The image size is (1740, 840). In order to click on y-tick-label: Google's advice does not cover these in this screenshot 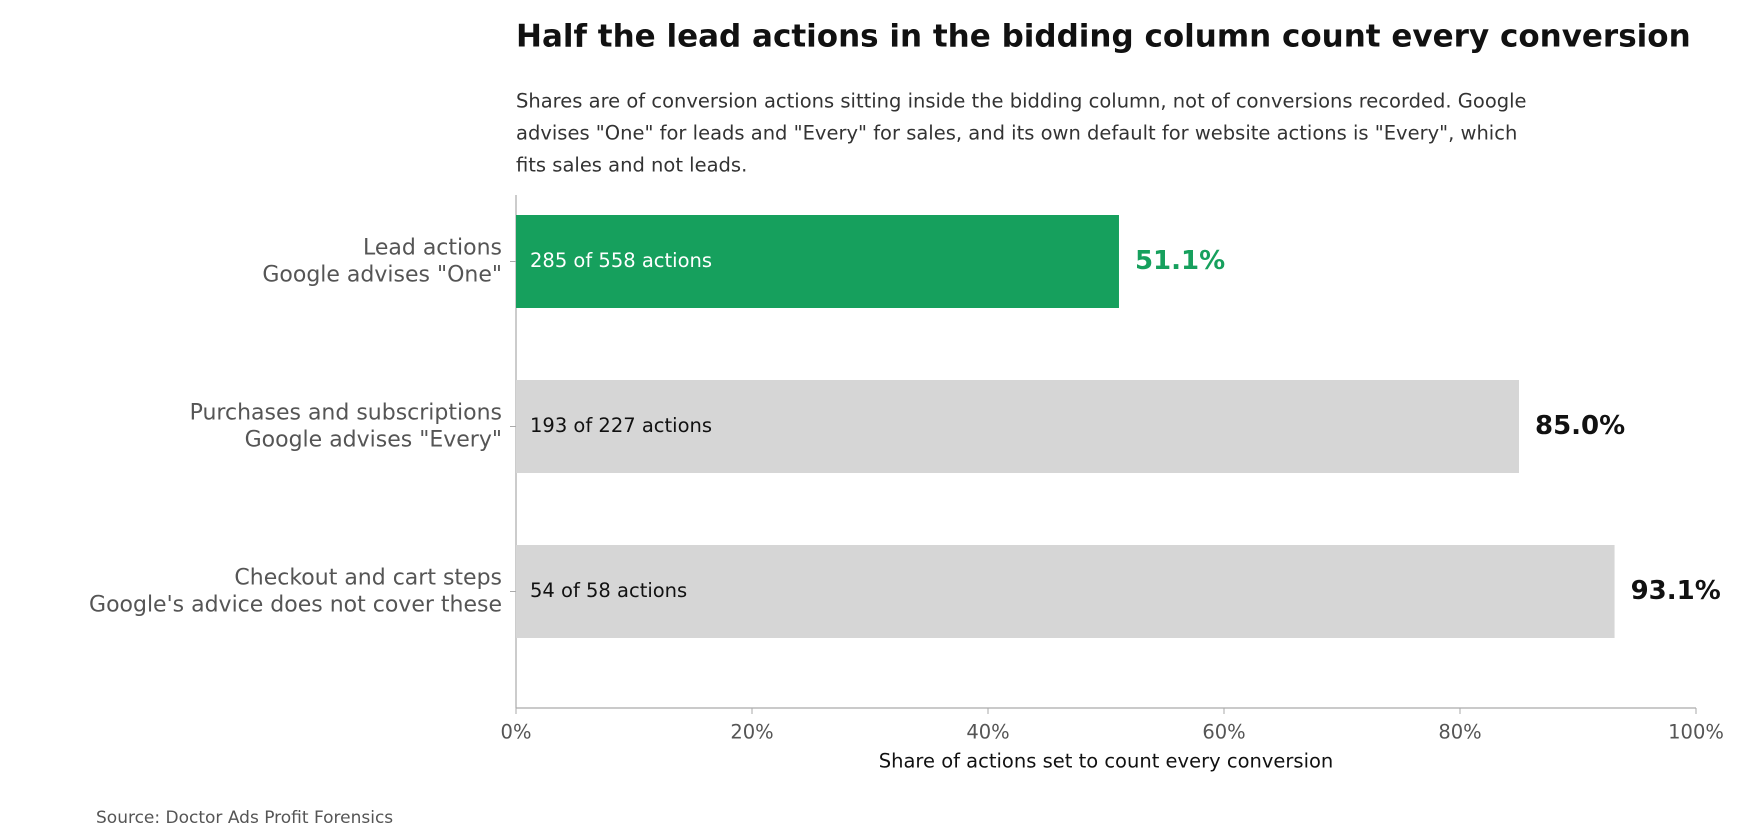, I will do `click(295, 605)`.